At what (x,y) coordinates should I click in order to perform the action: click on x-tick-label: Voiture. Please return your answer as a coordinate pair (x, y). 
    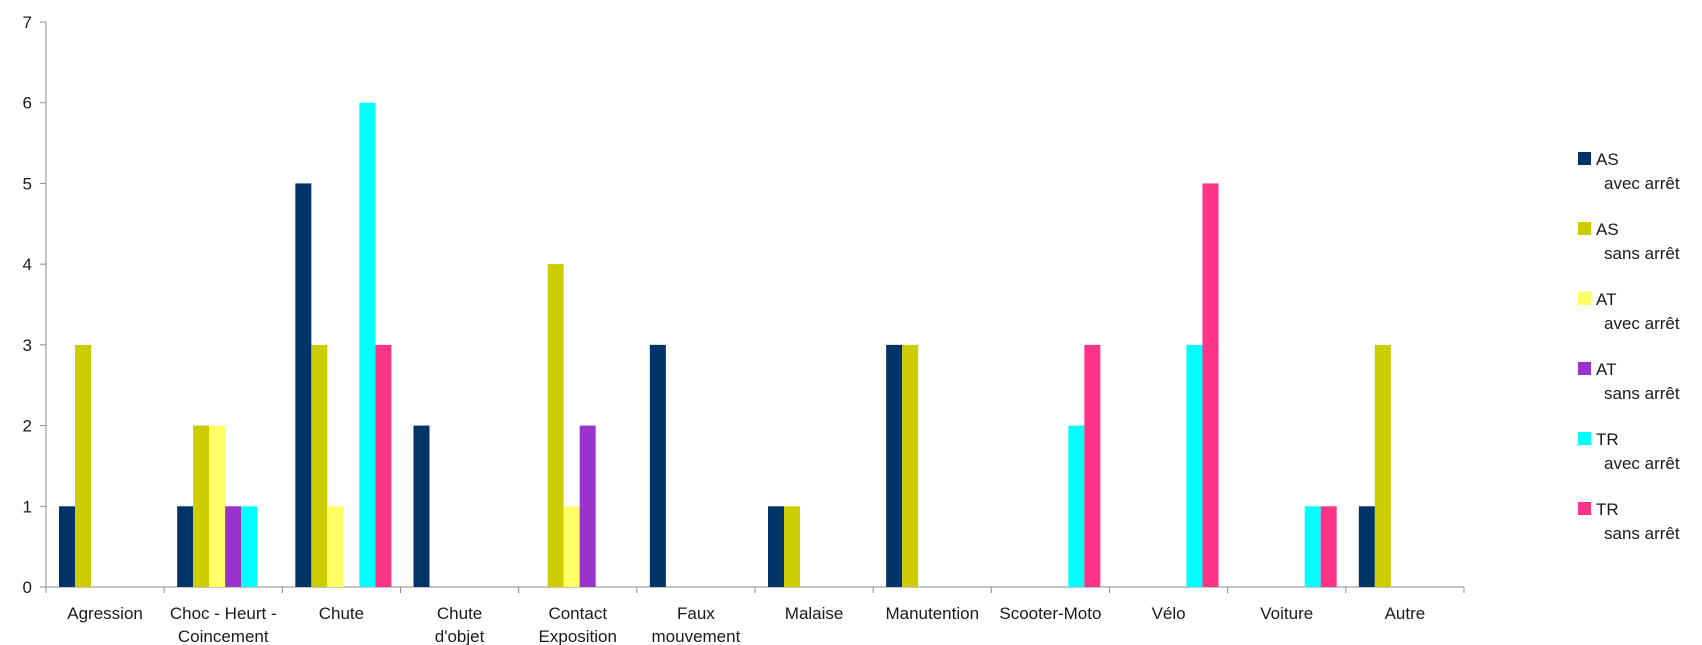
    Looking at the image, I should click on (1286, 613).